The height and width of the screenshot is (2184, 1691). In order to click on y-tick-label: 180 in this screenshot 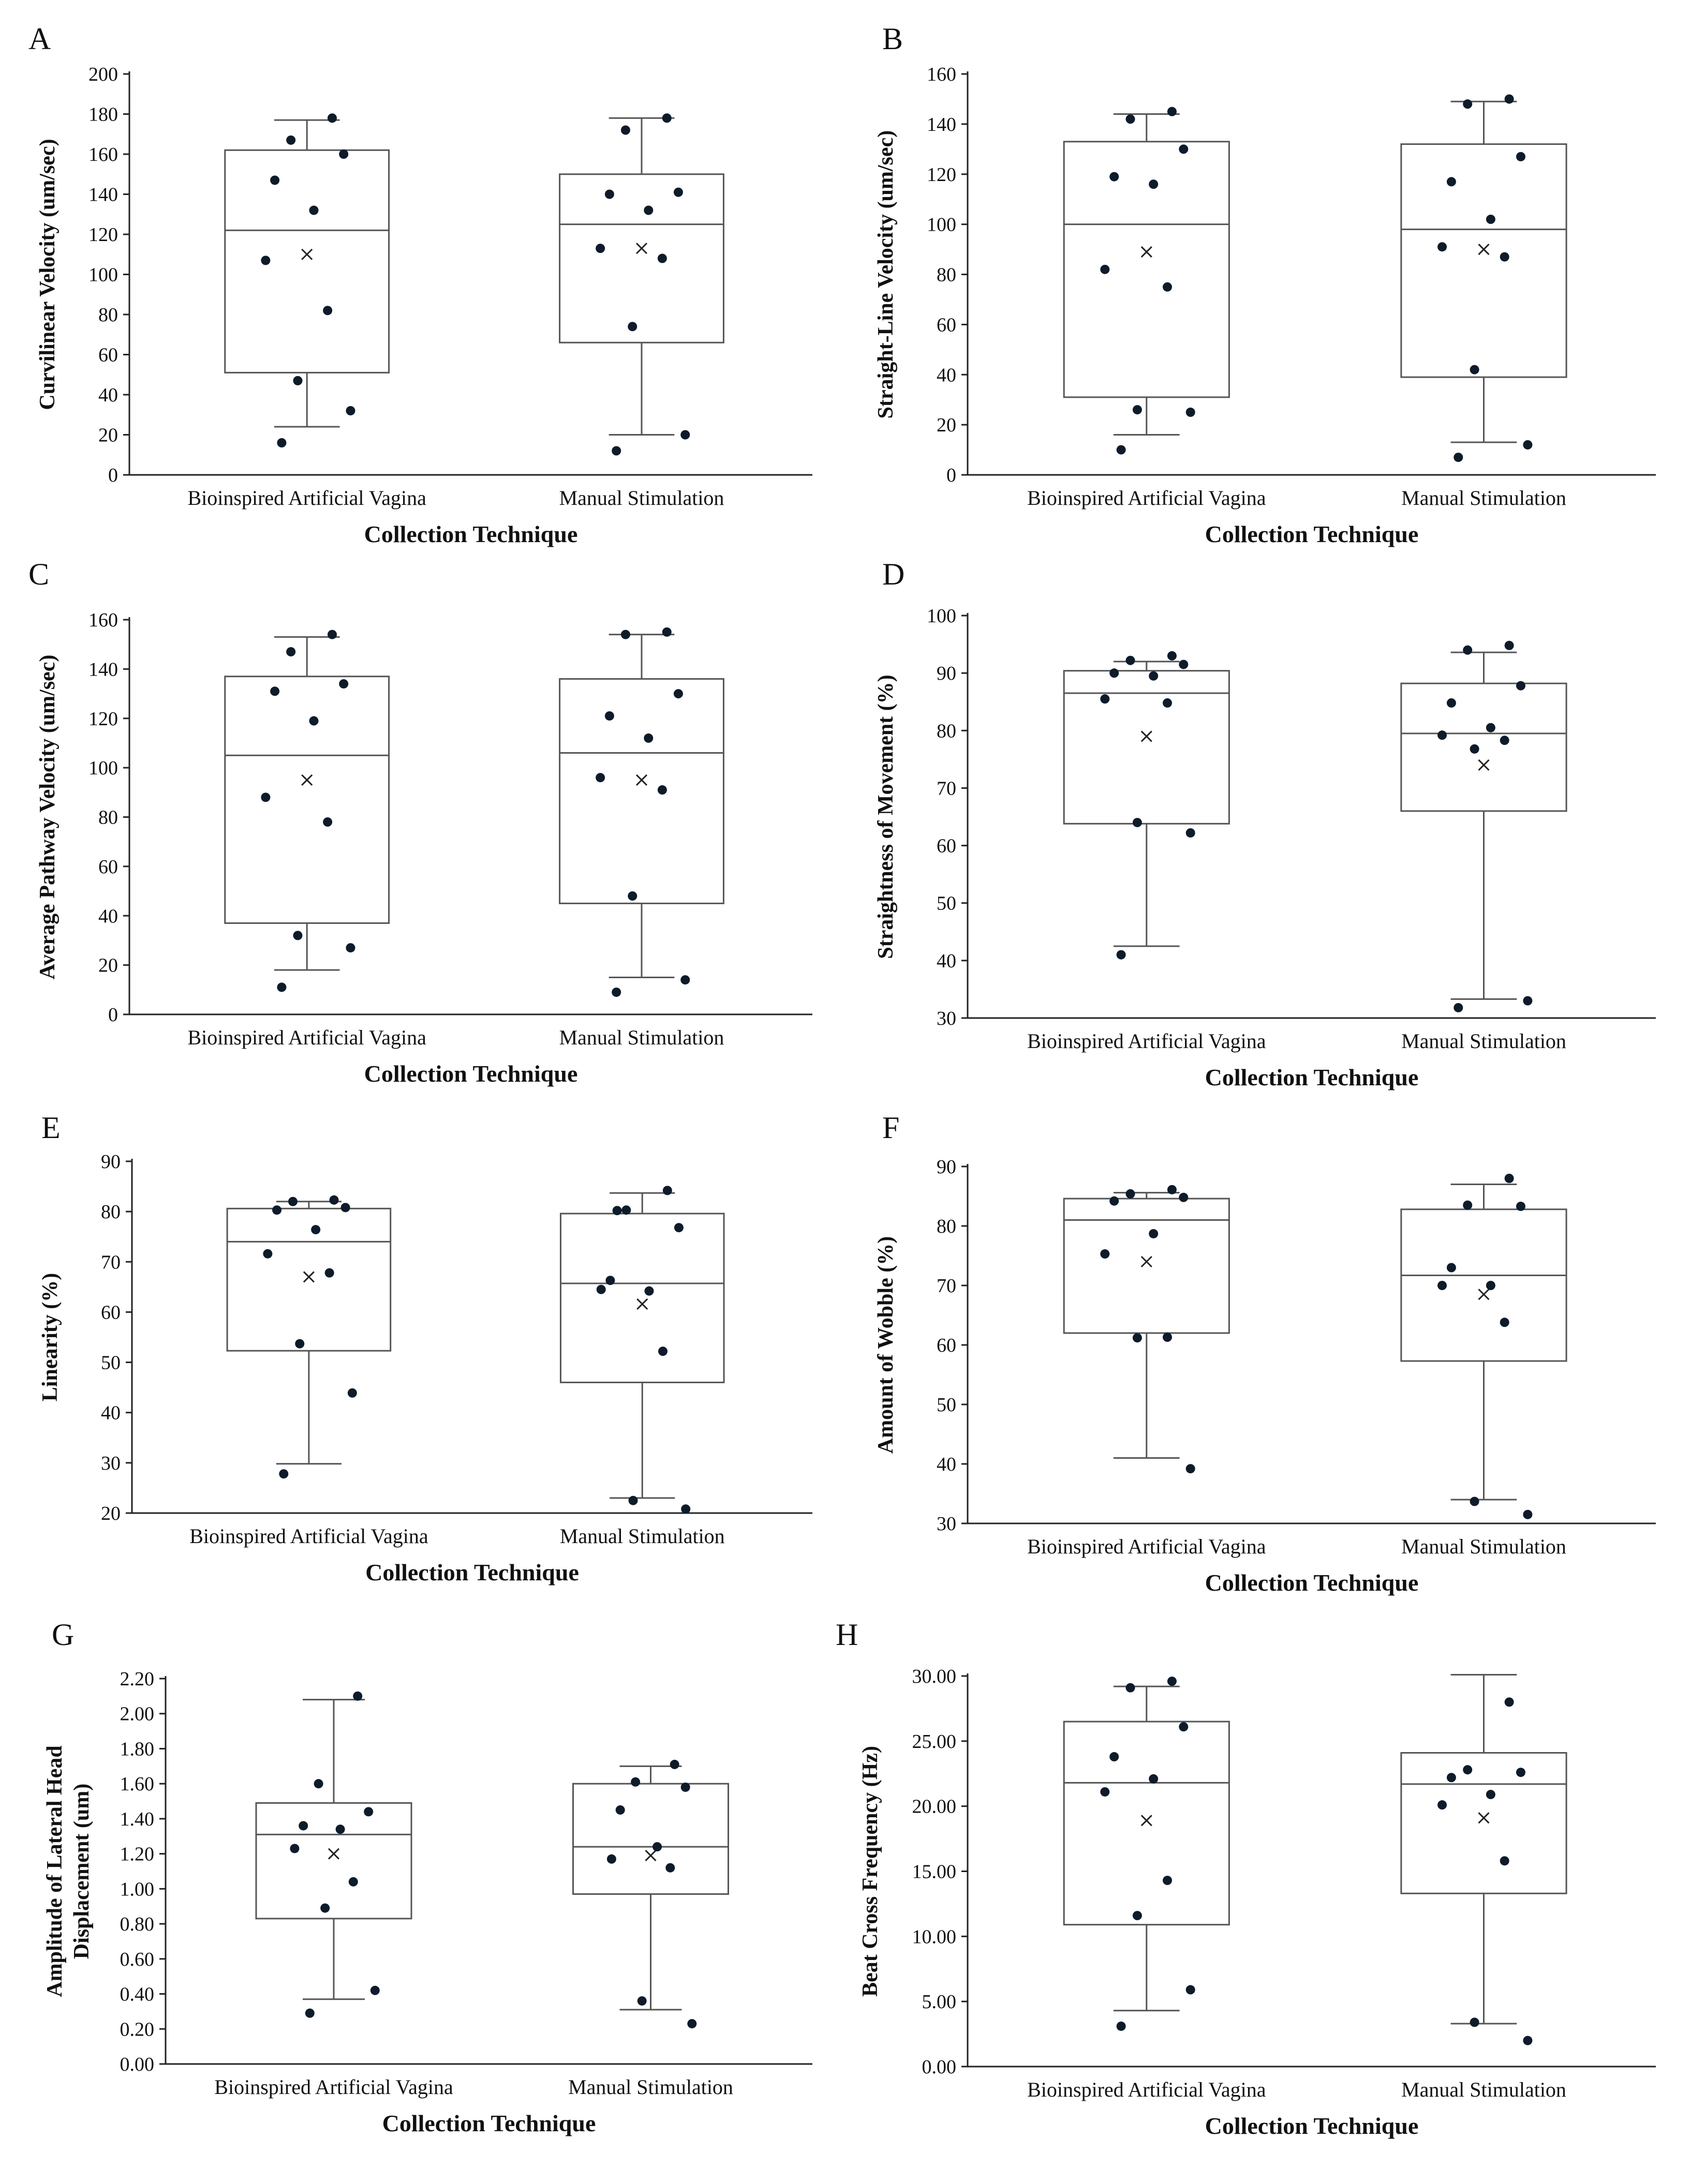, I will do `click(103, 115)`.